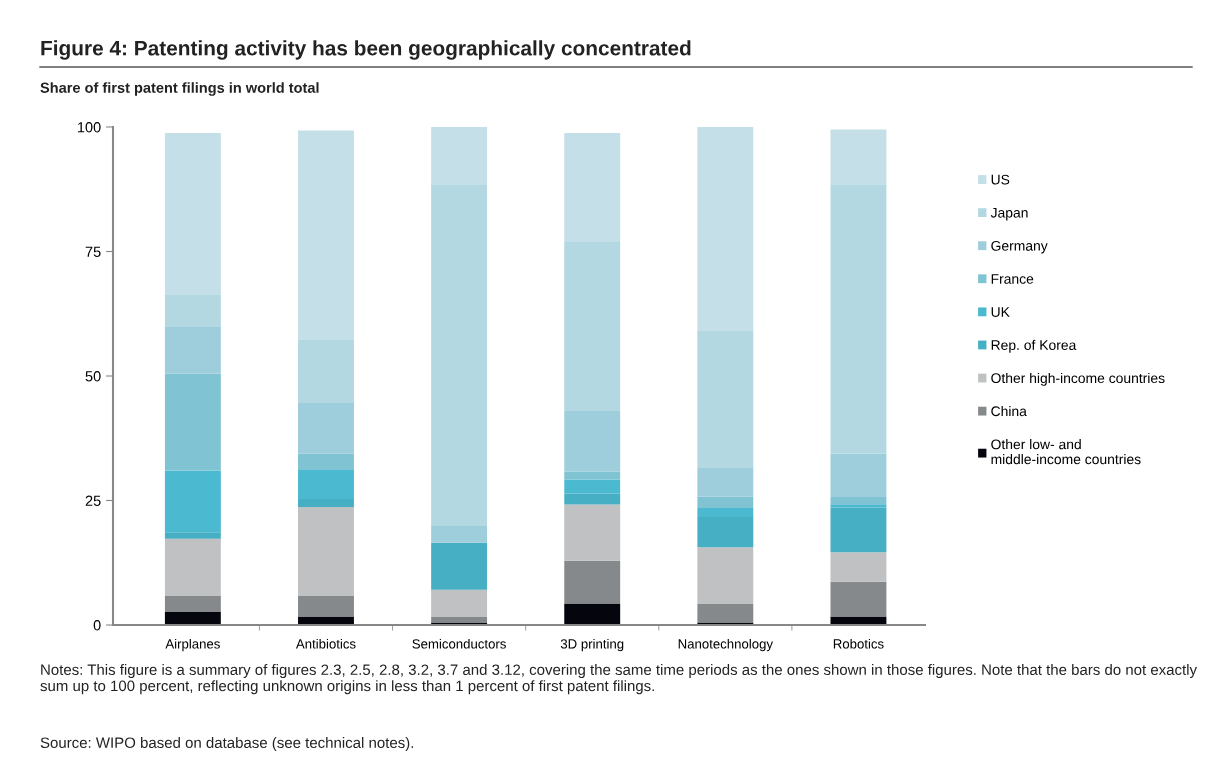  I want to click on y-tick-label: 0, so click(97, 625).